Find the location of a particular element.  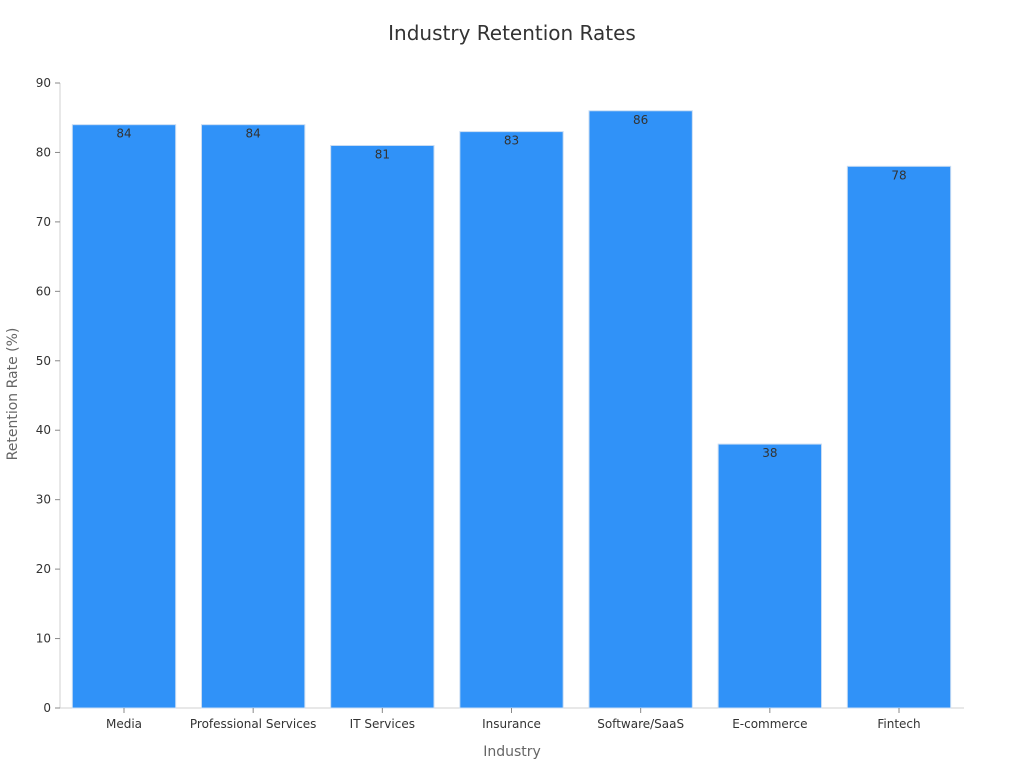

bar-software-saas is located at coordinates (640, 409).